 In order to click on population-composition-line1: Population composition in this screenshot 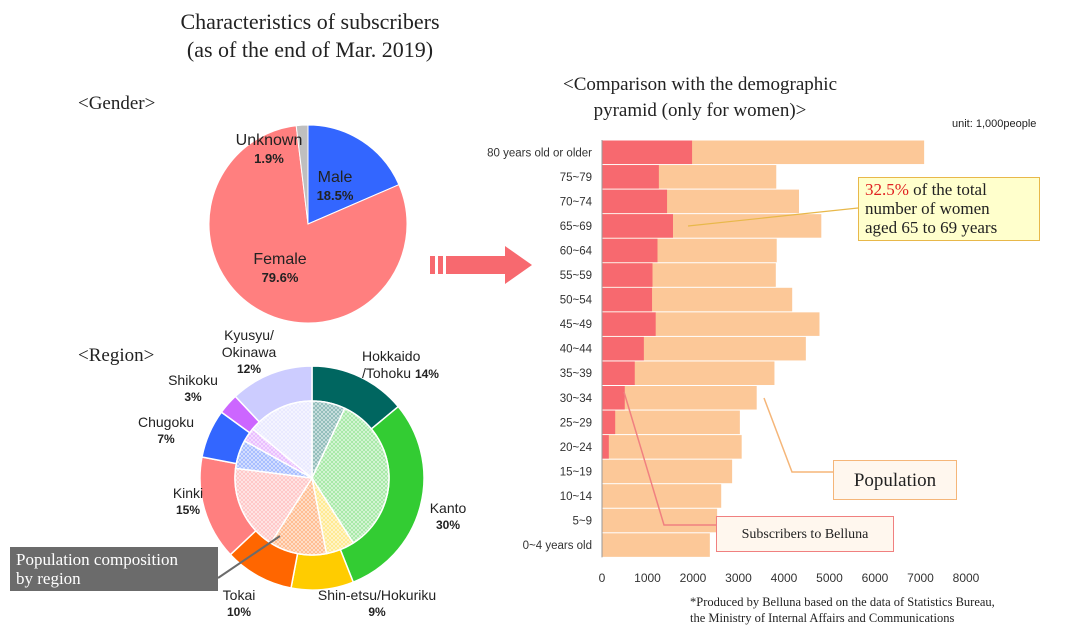, I will do `click(97, 559)`.